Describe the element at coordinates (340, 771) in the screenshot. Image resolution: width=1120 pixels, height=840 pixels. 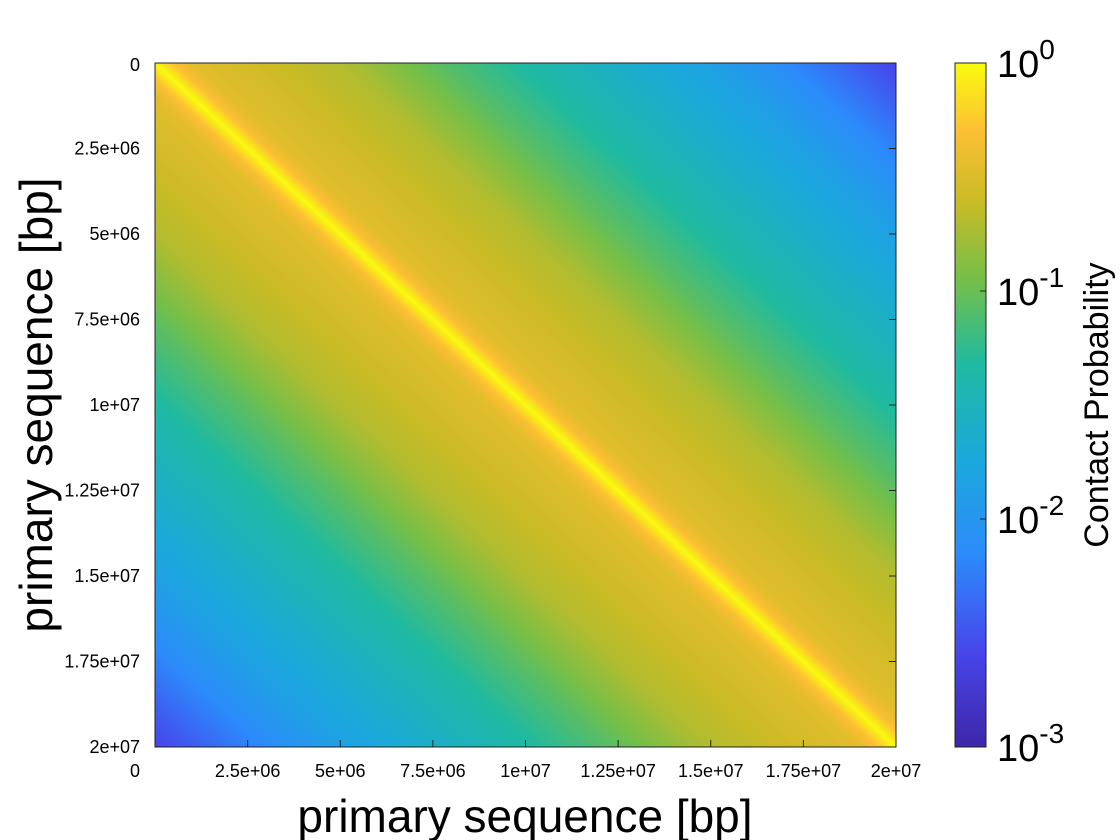
I see `x-tick-label: 5e+06` at that location.